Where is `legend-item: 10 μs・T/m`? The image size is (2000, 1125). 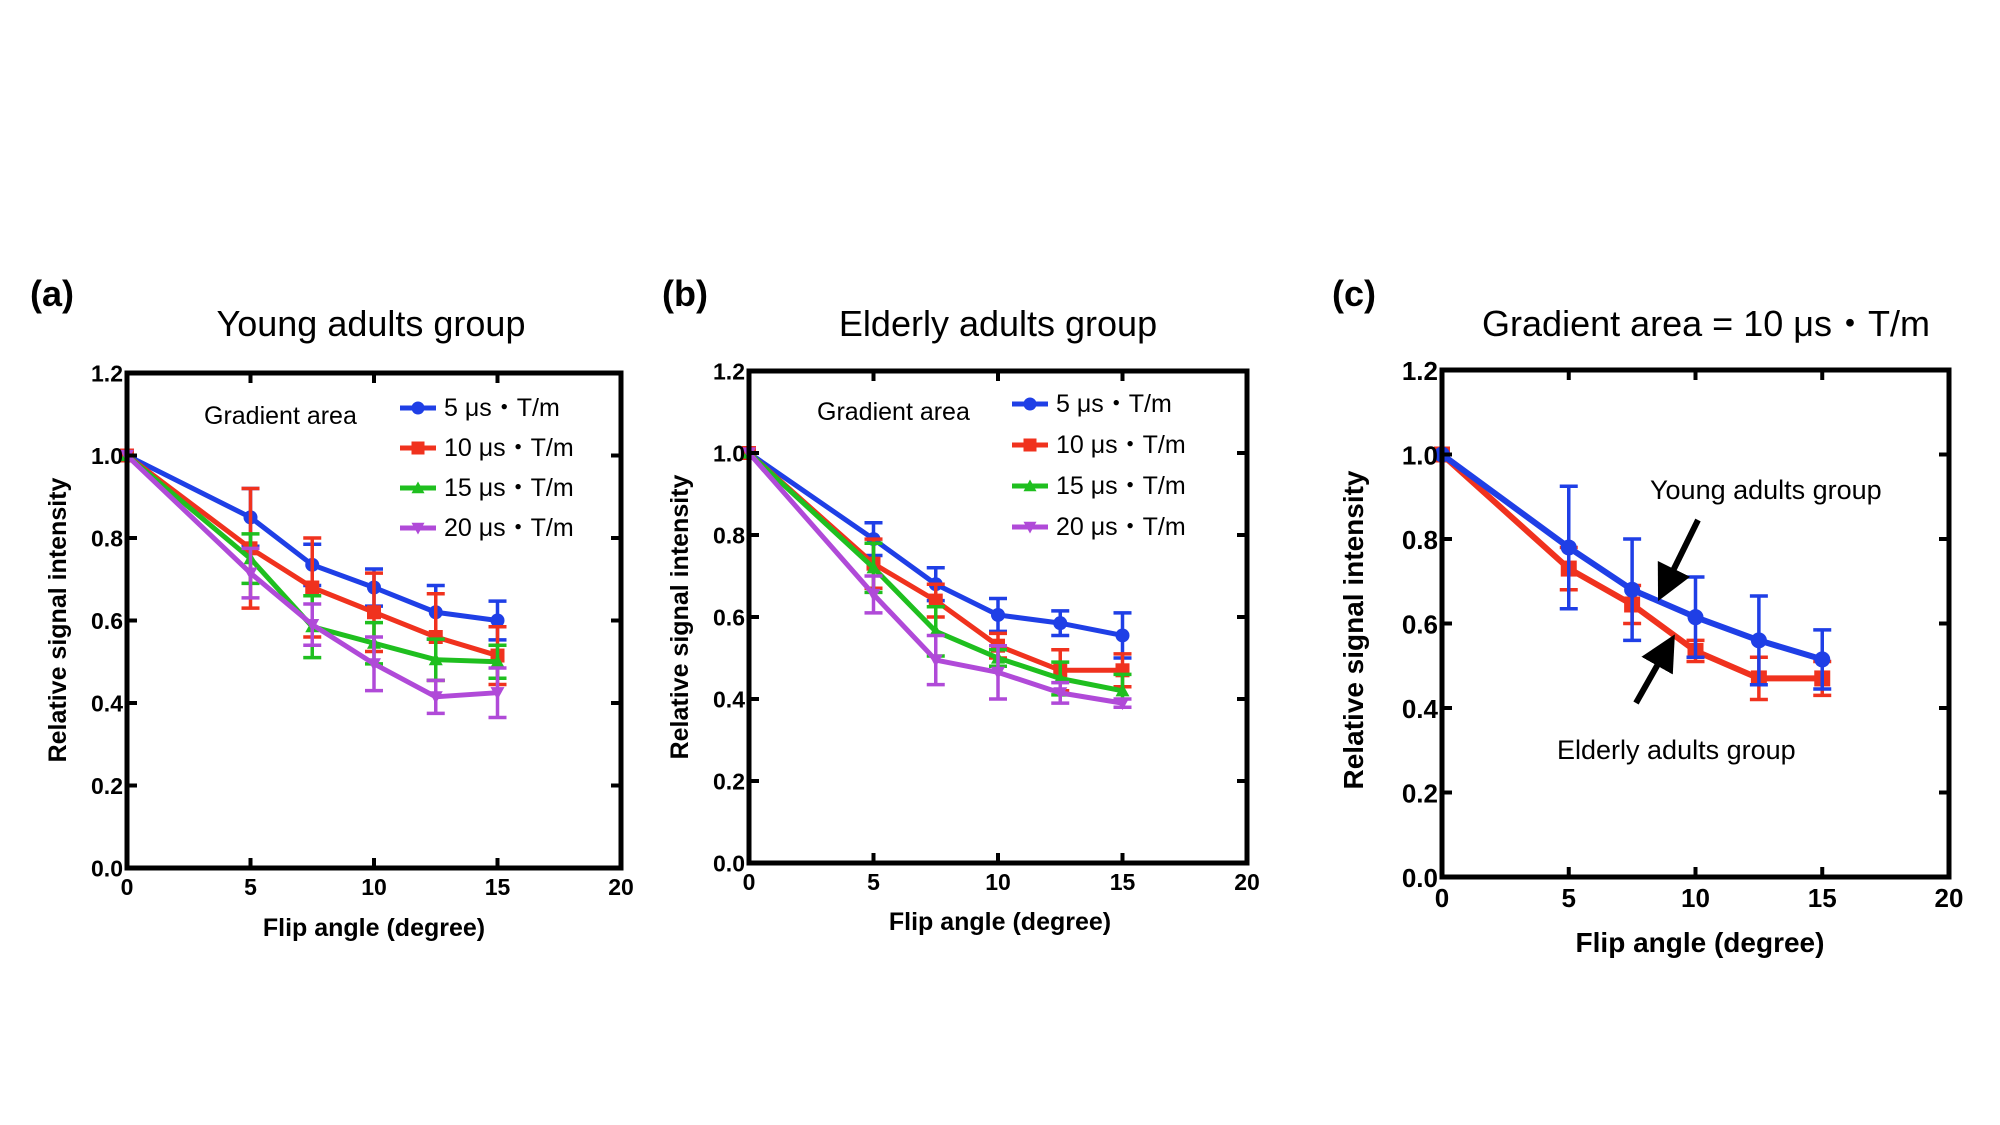
legend-item: 10 μs・T/m is located at coordinates (1099, 445).